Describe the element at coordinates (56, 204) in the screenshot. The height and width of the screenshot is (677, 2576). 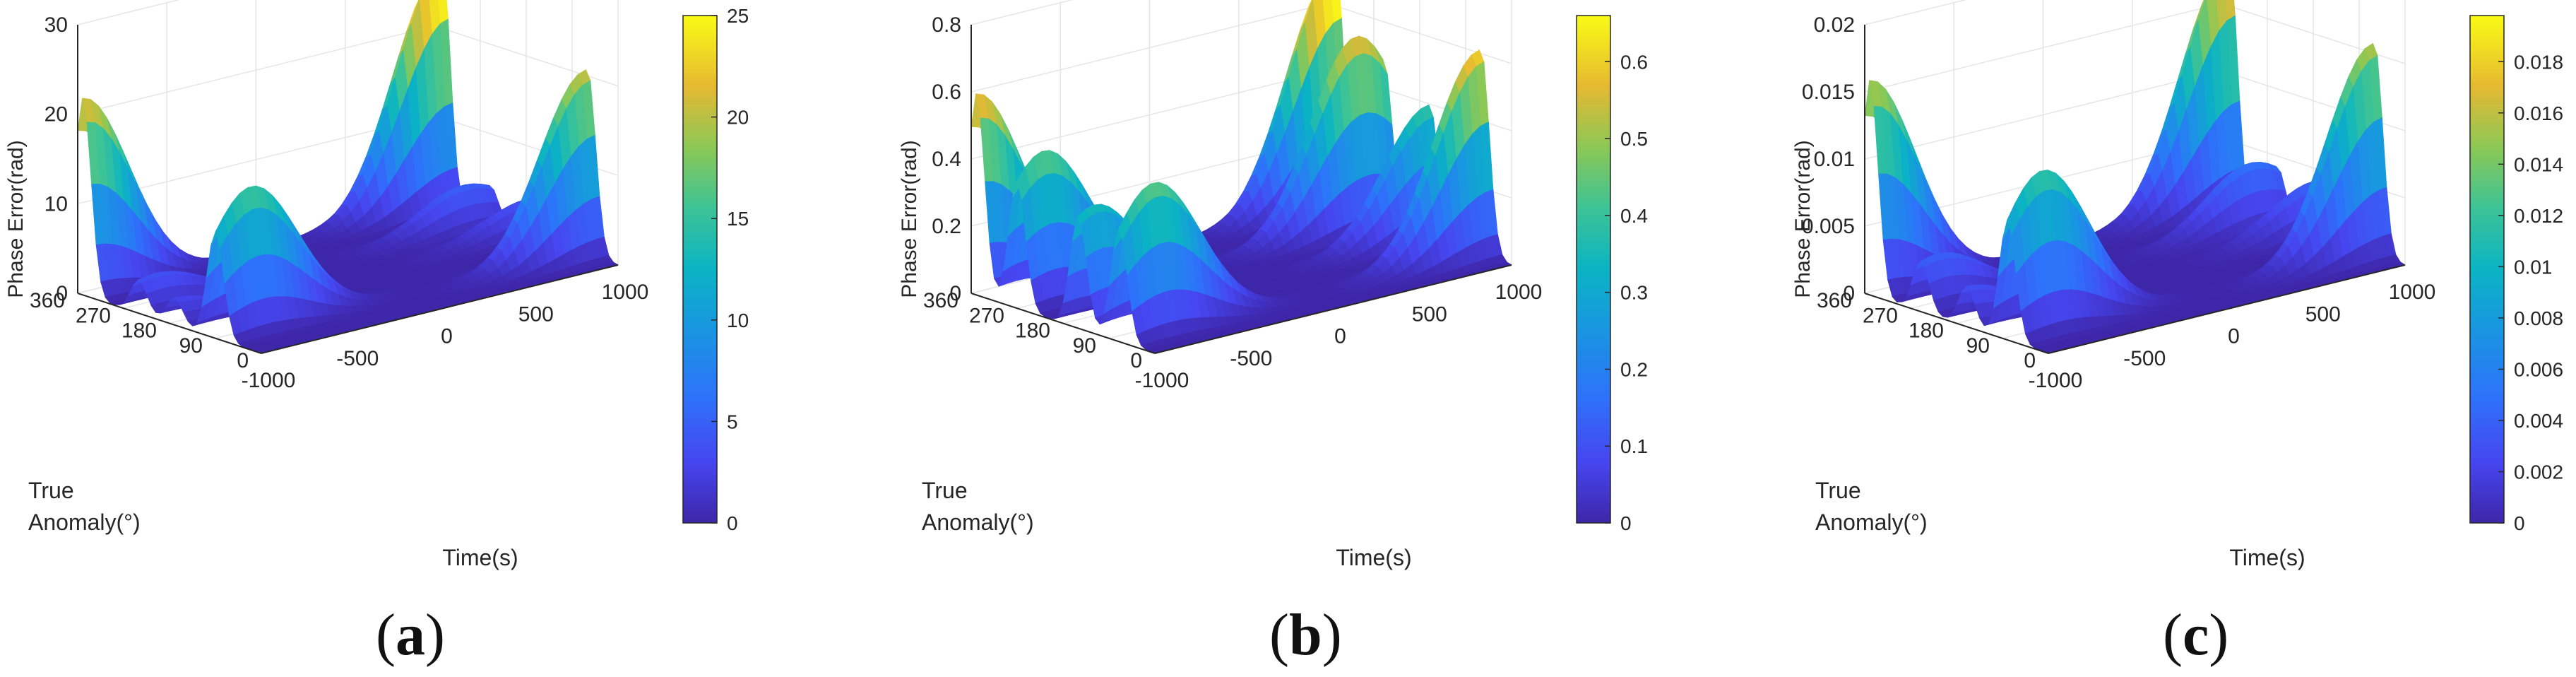
I see `z-tick-label: 10` at that location.